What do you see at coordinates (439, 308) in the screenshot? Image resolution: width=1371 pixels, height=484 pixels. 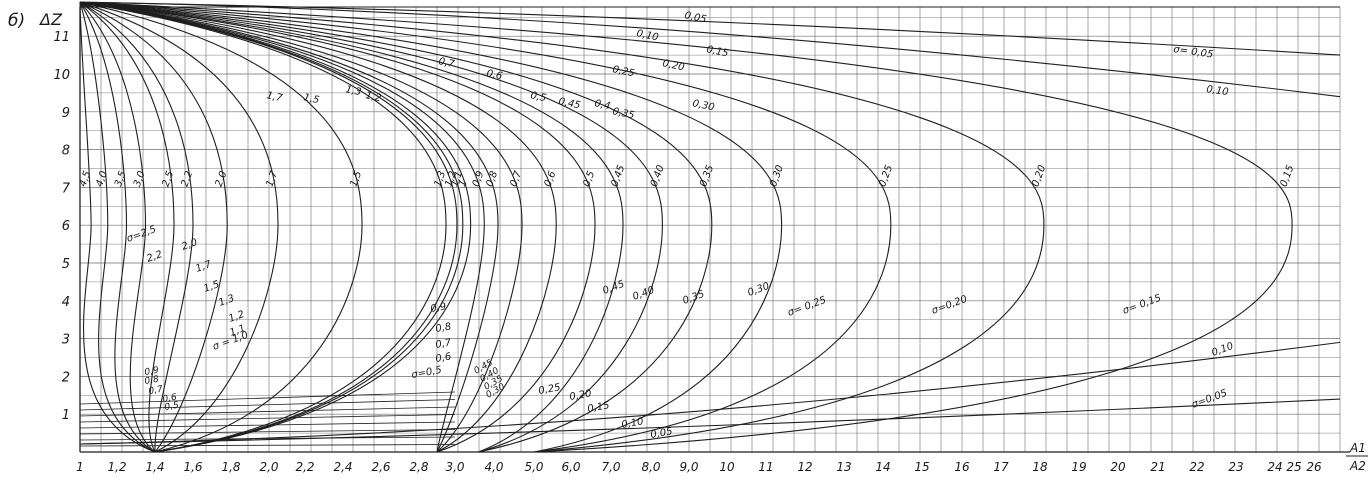 I see `mid-label: 0,9` at bounding box center [439, 308].